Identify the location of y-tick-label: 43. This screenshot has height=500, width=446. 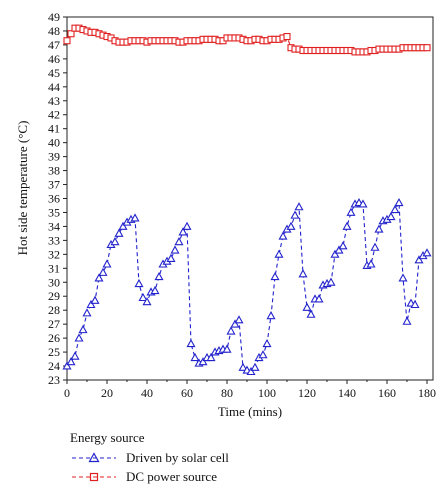
(54, 101).